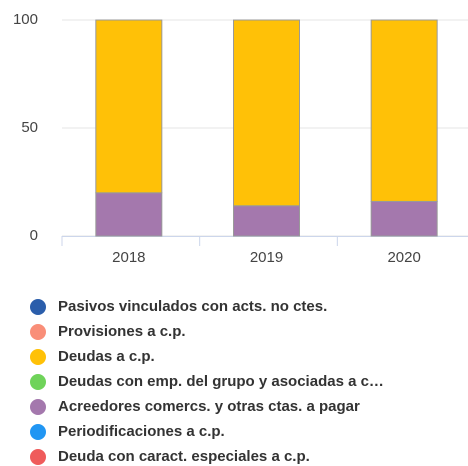  Describe the element at coordinates (266, 257) in the screenshot. I see `x-tick-label: 2019` at that location.